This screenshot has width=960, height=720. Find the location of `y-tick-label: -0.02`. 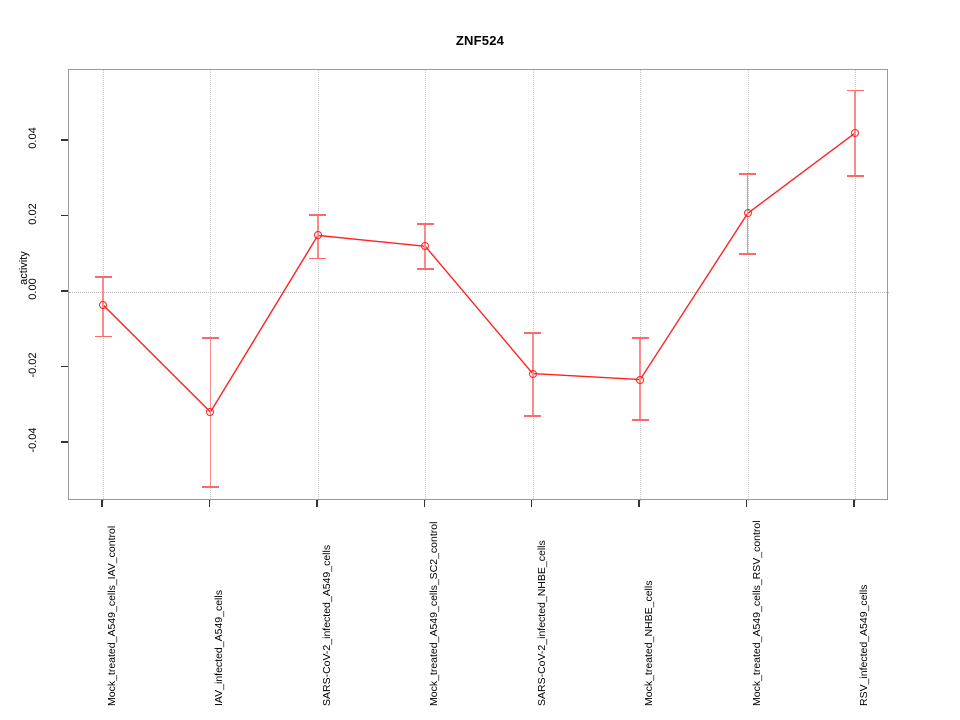

y-tick-label: -0.02 is located at coordinates (33, 364).